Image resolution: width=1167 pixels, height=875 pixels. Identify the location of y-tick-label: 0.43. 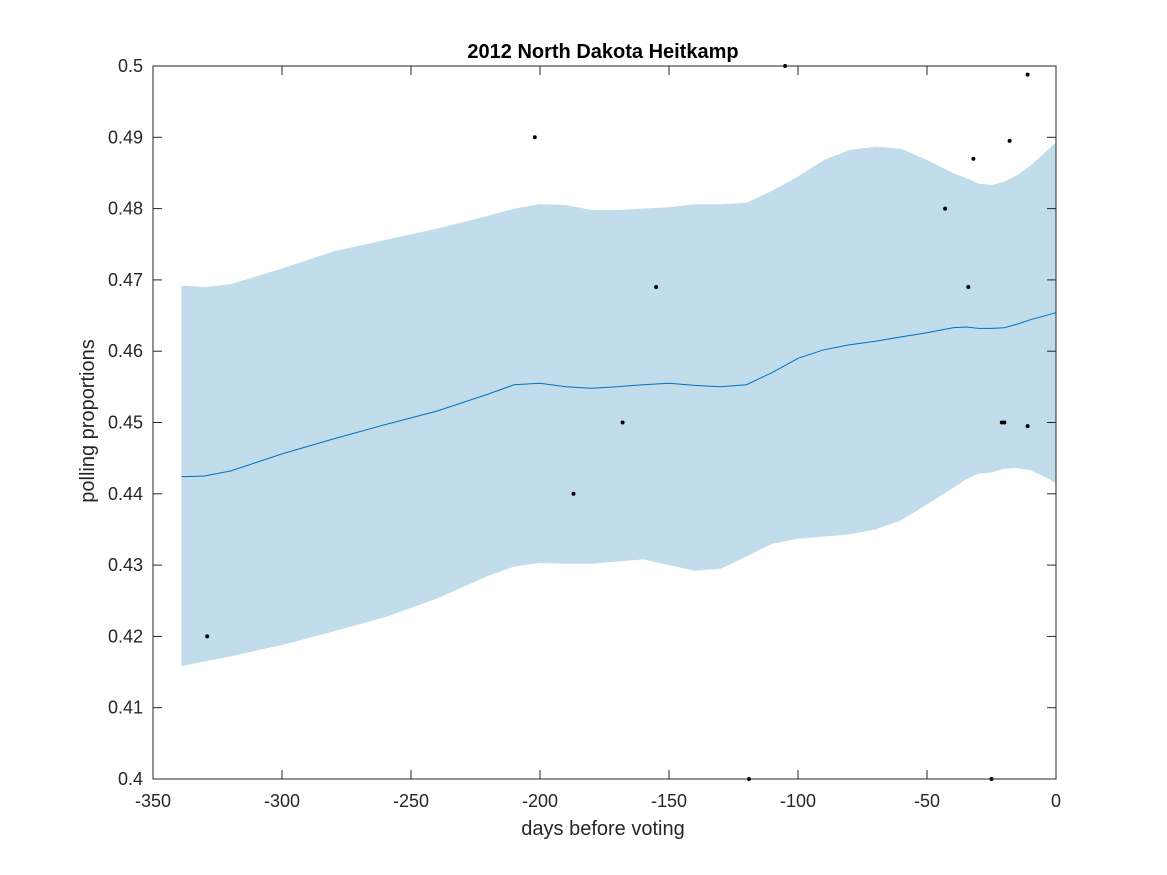
(125, 565).